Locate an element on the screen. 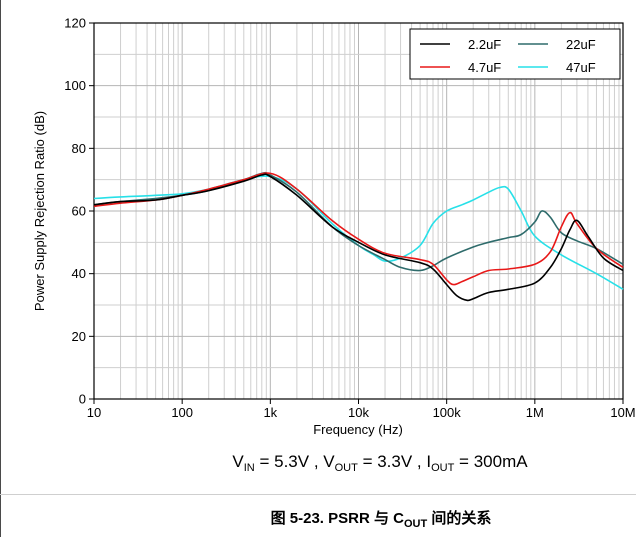  x-tick-label: 10M is located at coordinates (622, 412).